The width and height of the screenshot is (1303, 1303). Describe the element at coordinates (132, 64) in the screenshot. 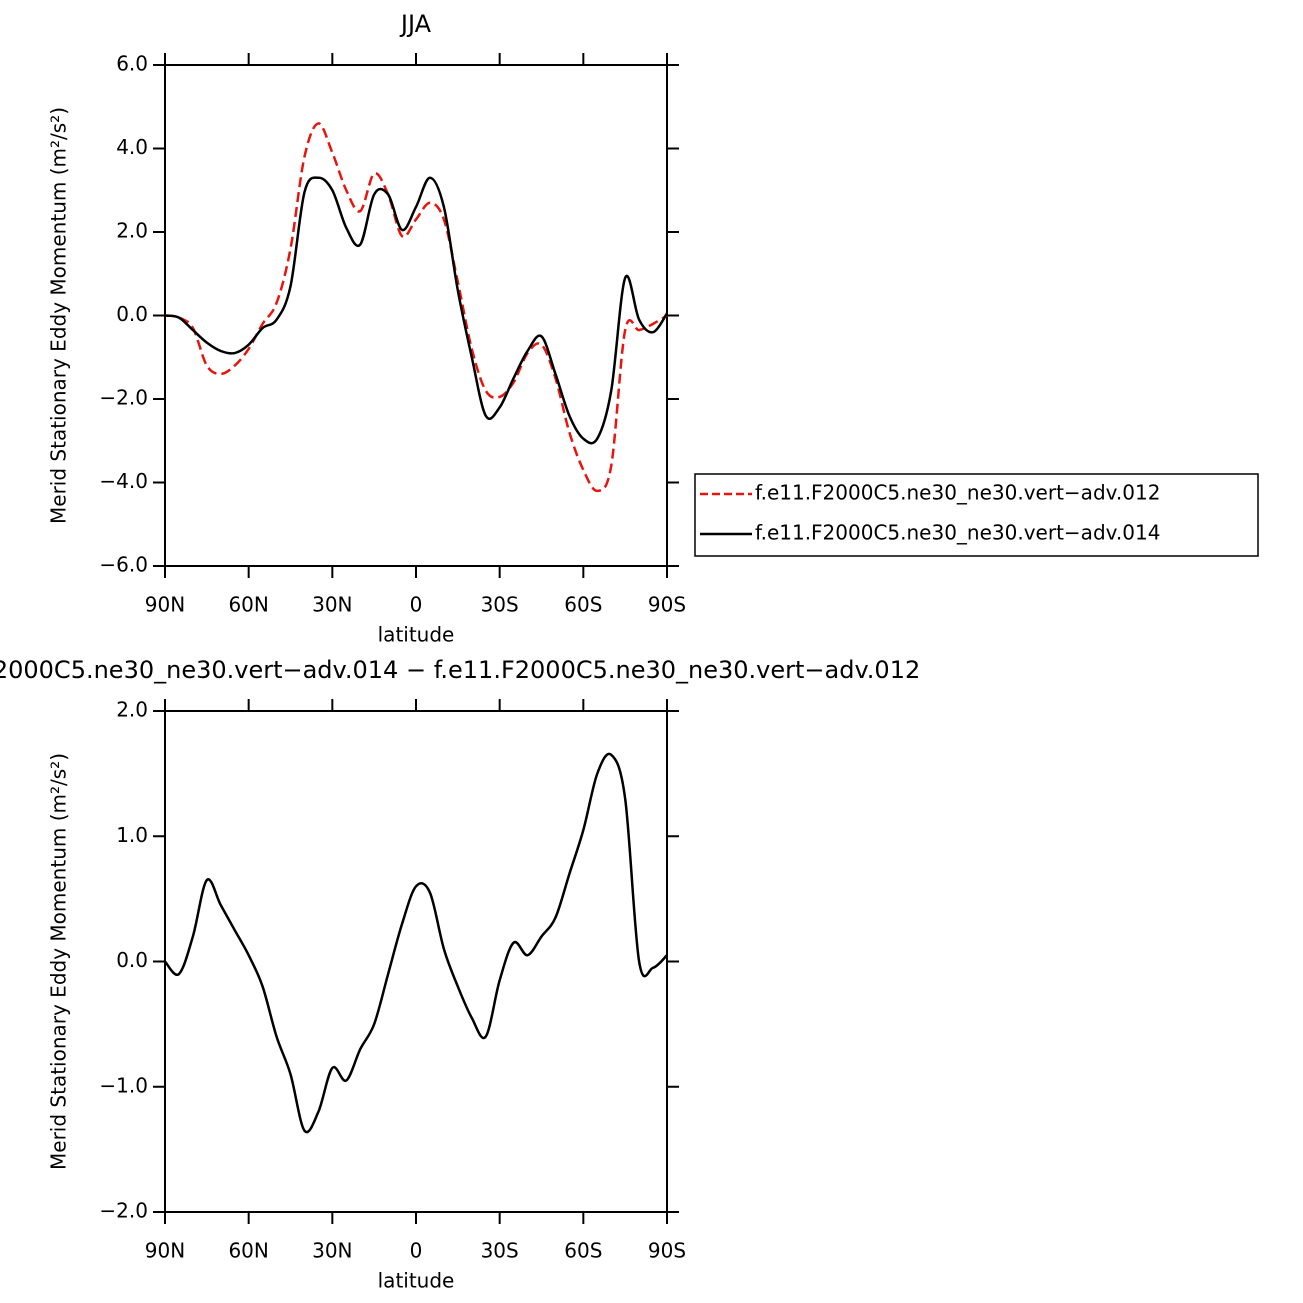

I see `y-tick-label: 6.0` at that location.